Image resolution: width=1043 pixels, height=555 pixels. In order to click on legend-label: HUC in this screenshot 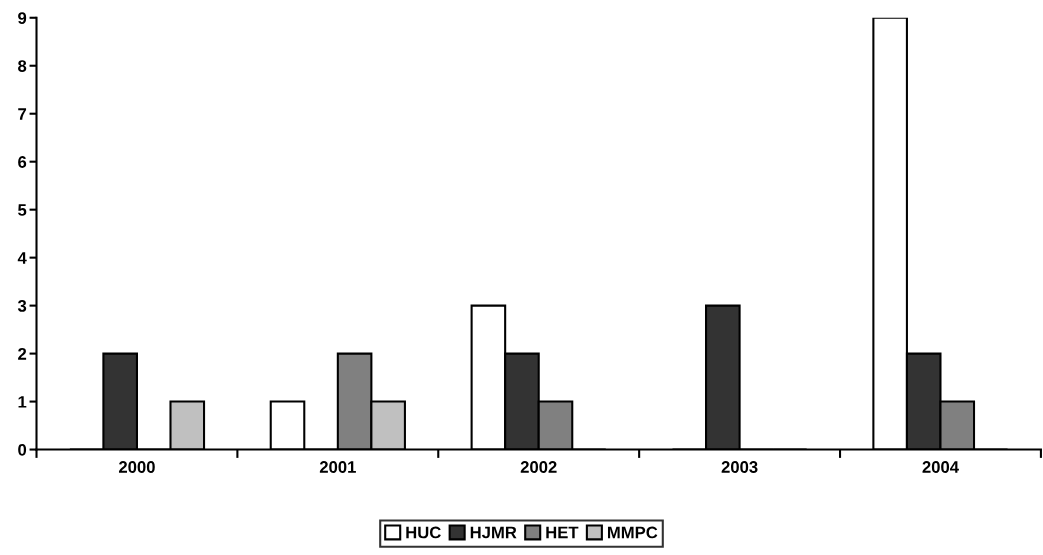, I will do `click(423, 532)`.